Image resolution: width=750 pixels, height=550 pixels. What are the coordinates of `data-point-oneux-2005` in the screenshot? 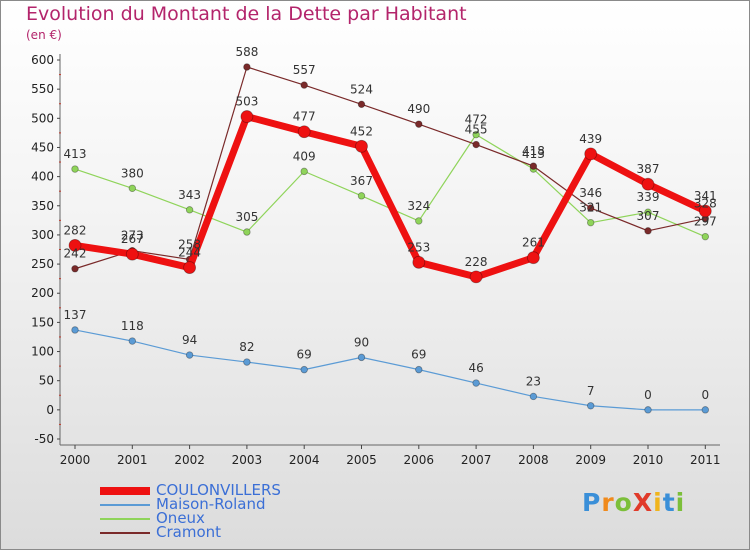 It's located at (361, 196).